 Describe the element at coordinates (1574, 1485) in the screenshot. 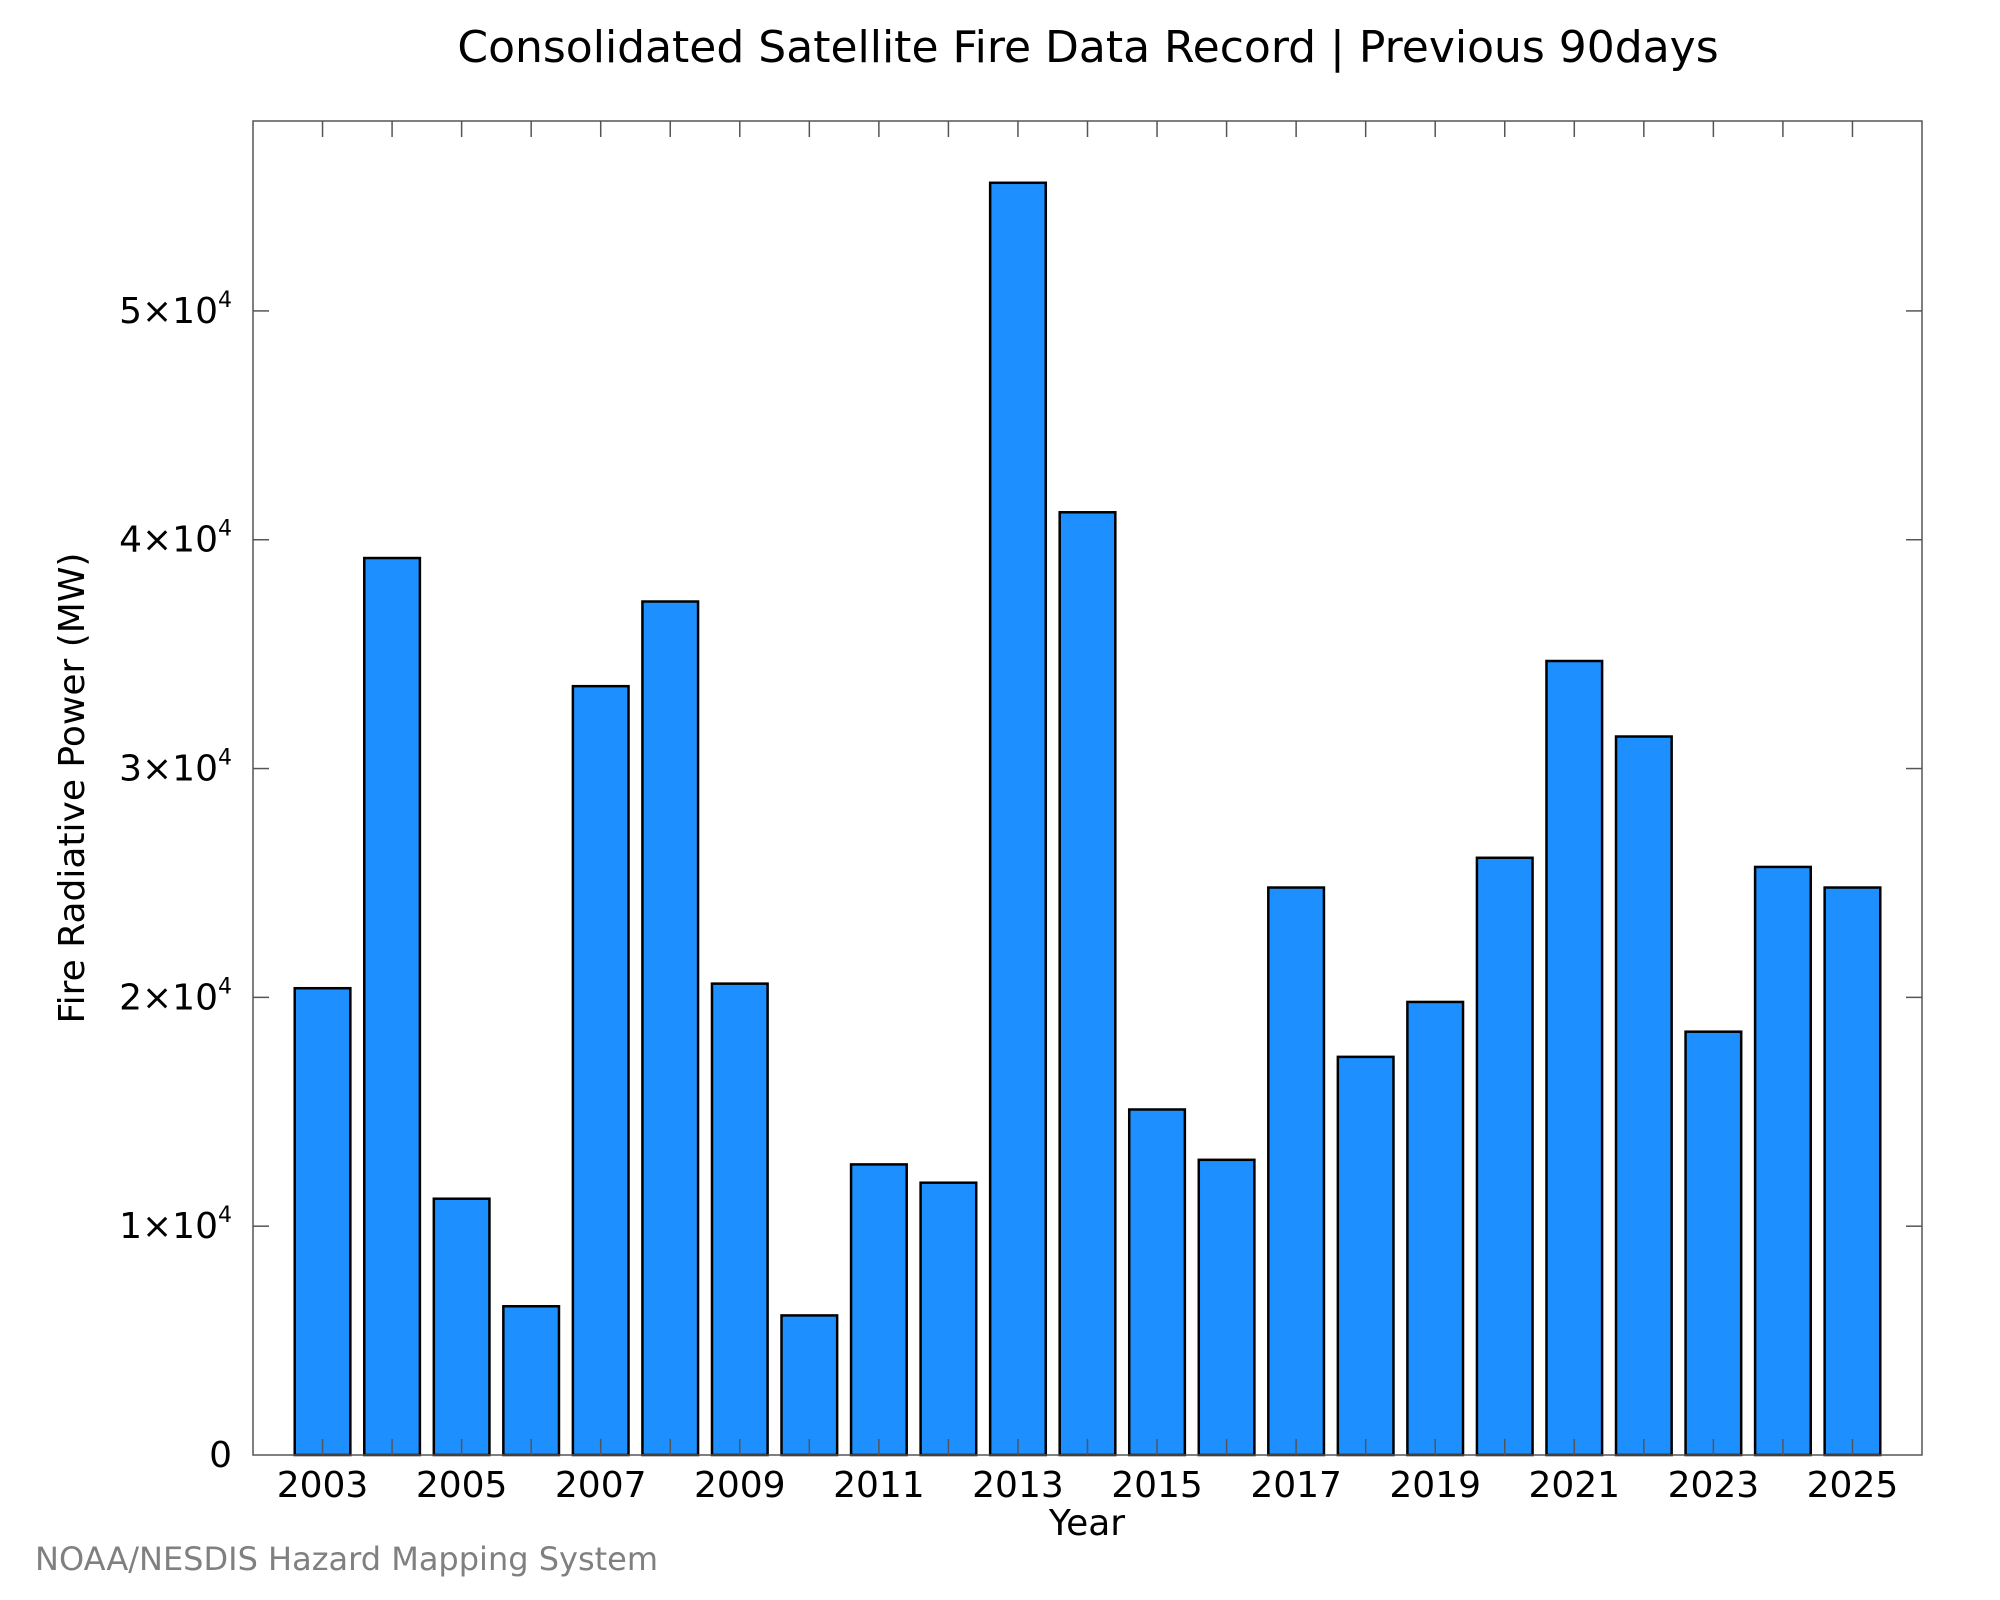

I see `x-tick-label: 2021` at that location.